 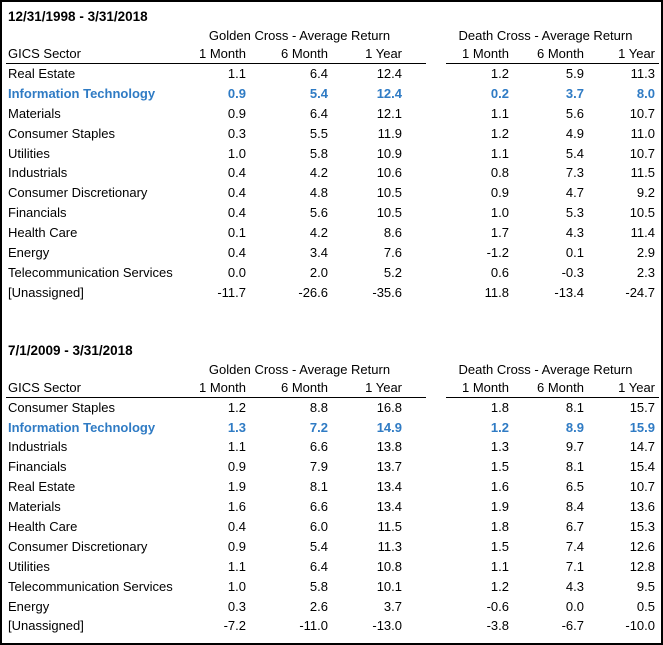 What do you see at coordinates (318, 467) in the screenshot?
I see `value-cell: 7.9` at bounding box center [318, 467].